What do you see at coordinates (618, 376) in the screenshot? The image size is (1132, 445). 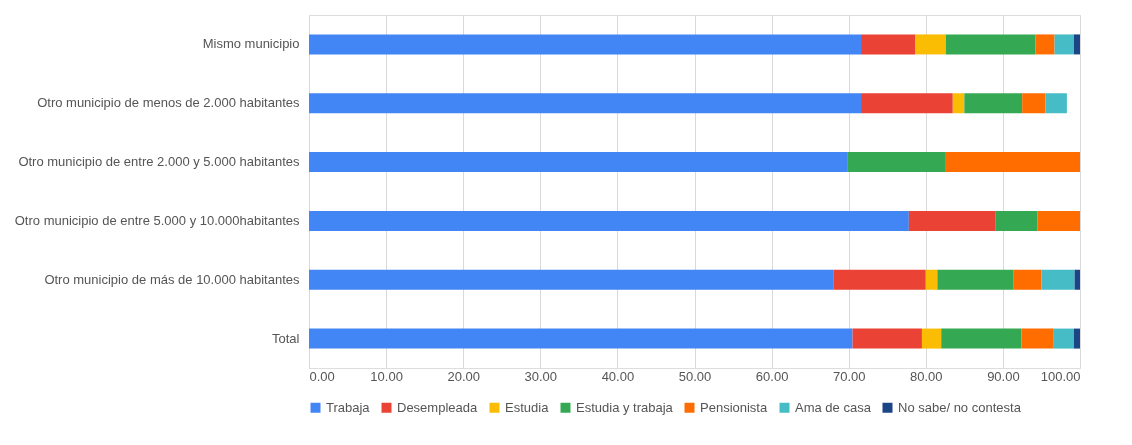 I see `x-tick-label: 40.00` at bounding box center [618, 376].